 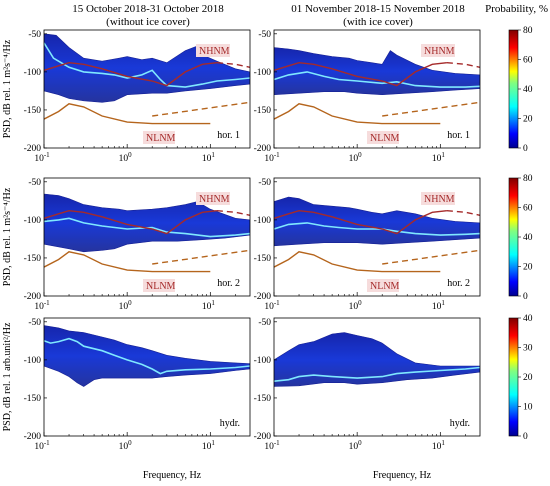 What do you see at coordinates (7, 88) in the screenshot?
I see `ylabel: PSD, dB rel. 1 m²s⁻⁴/Hz` at bounding box center [7, 88].